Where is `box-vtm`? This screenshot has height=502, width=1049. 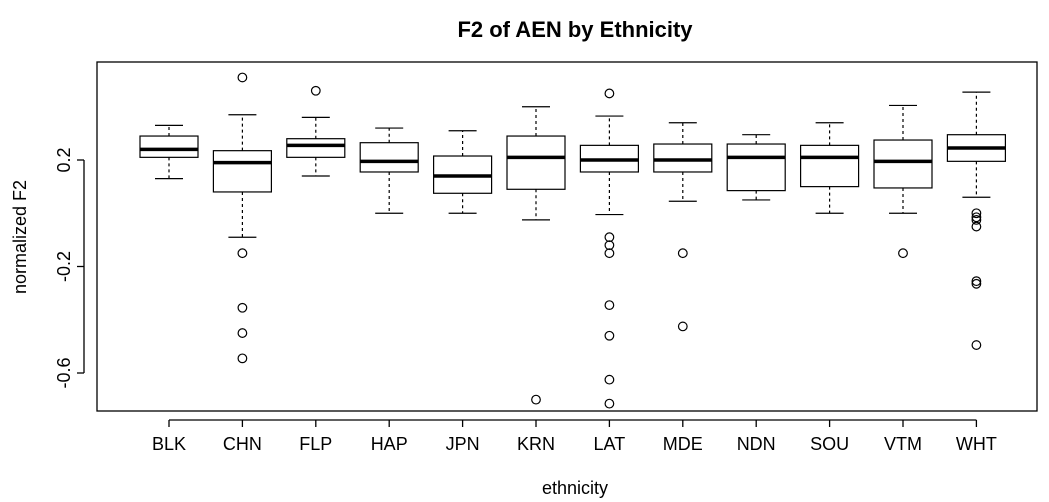 box-vtm is located at coordinates (903, 181).